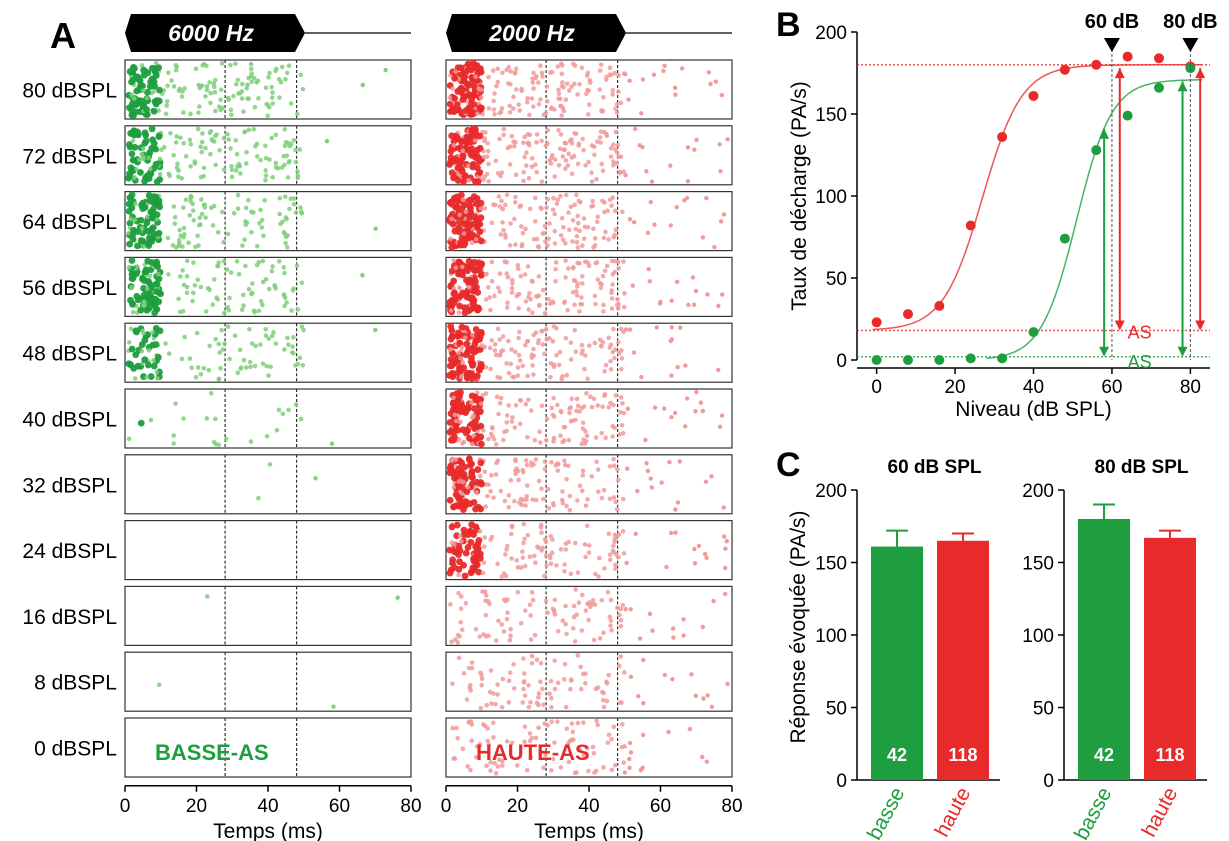 This screenshot has width=1229, height=841. Describe the element at coordinates (1033, 409) in the screenshot. I see `x-axis-label: Niveau (dB SPL)` at that location.